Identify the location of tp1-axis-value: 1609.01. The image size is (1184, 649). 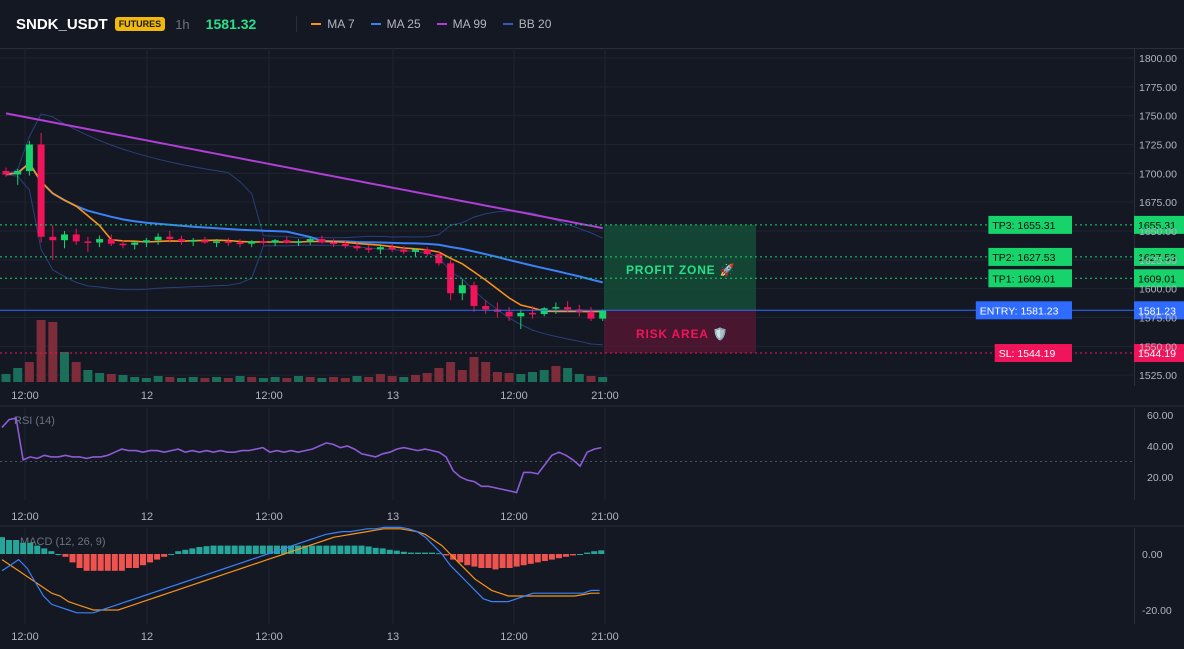
(1157, 279).